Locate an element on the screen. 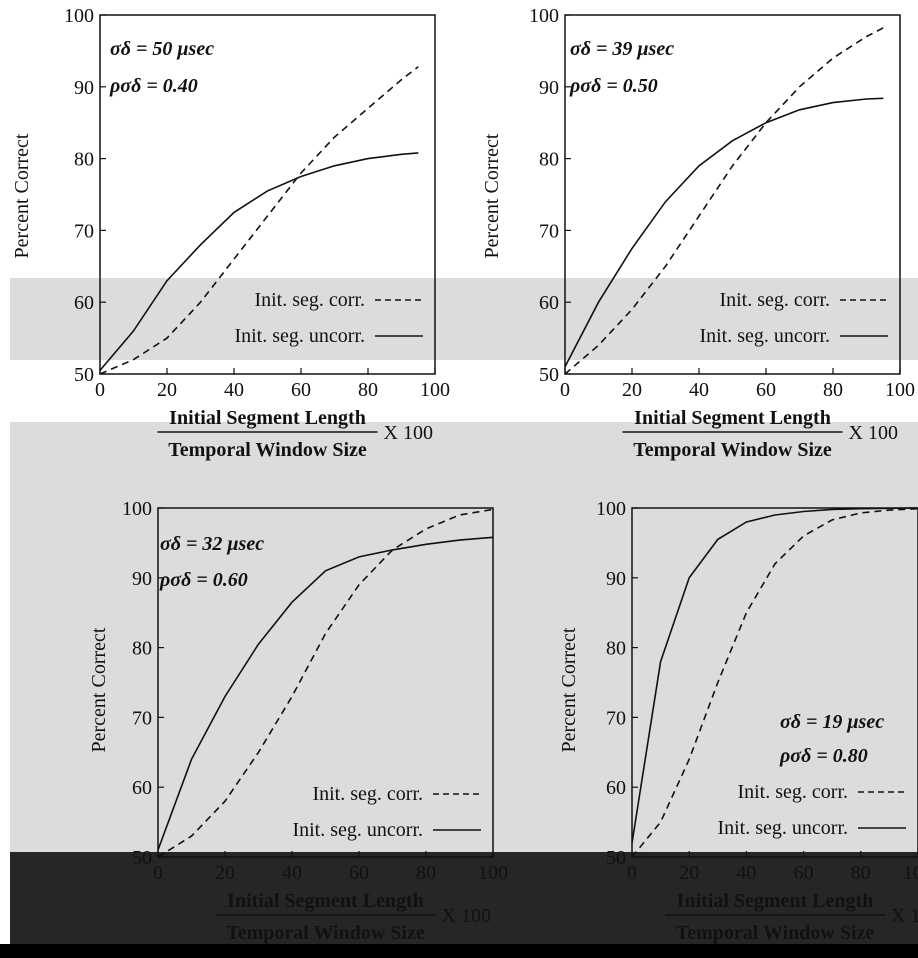  rho-annotation: ρσδ = 0.60 is located at coordinates (203, 580).